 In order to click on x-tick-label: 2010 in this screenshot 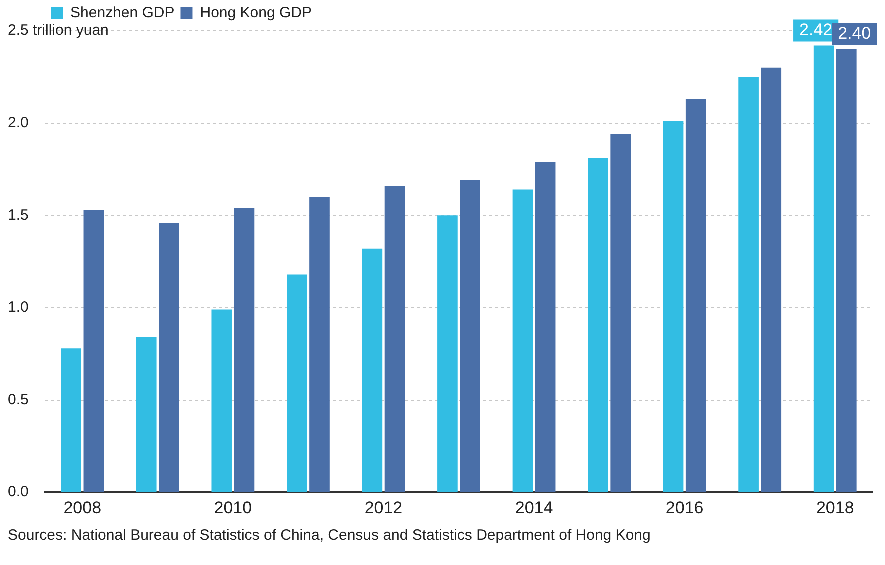, I will do `click(233, 508)`.